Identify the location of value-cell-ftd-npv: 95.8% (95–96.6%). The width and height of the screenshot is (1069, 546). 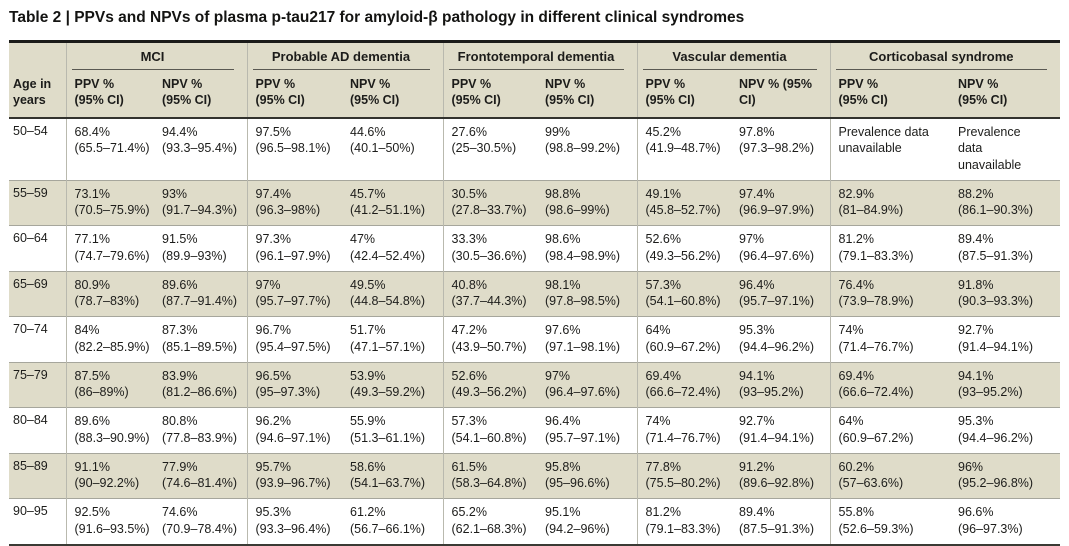
(577, 474).